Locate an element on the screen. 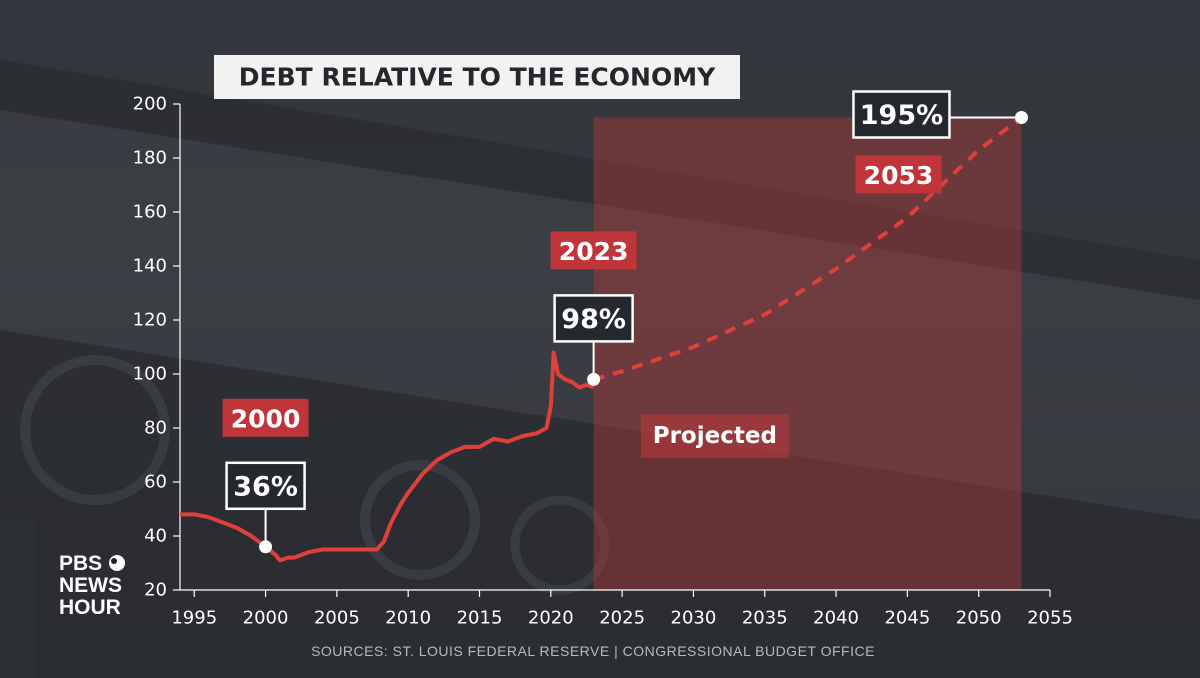 This screenshot has height=678, width=1200. y-tick-label: 140 is located at coordinates (150, 266).